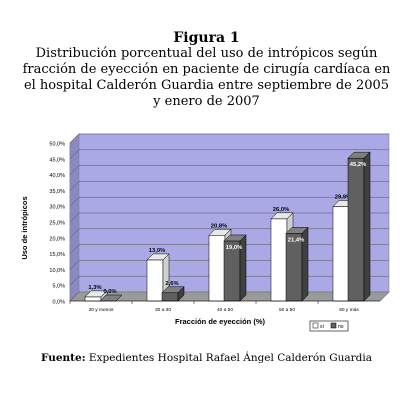  Describe the element at coordinates (24, 227) in the screenshot. I see `y-axis-label: Uso de intrópicos` at that location.